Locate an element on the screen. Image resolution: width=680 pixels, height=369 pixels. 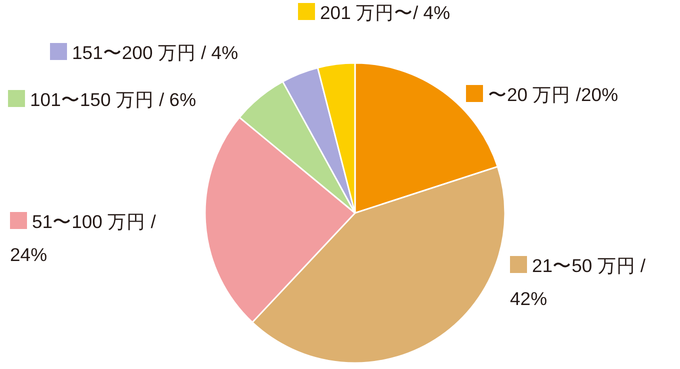
legend-label: 〜20 万円 /20% is located at coordinates (553, 94).